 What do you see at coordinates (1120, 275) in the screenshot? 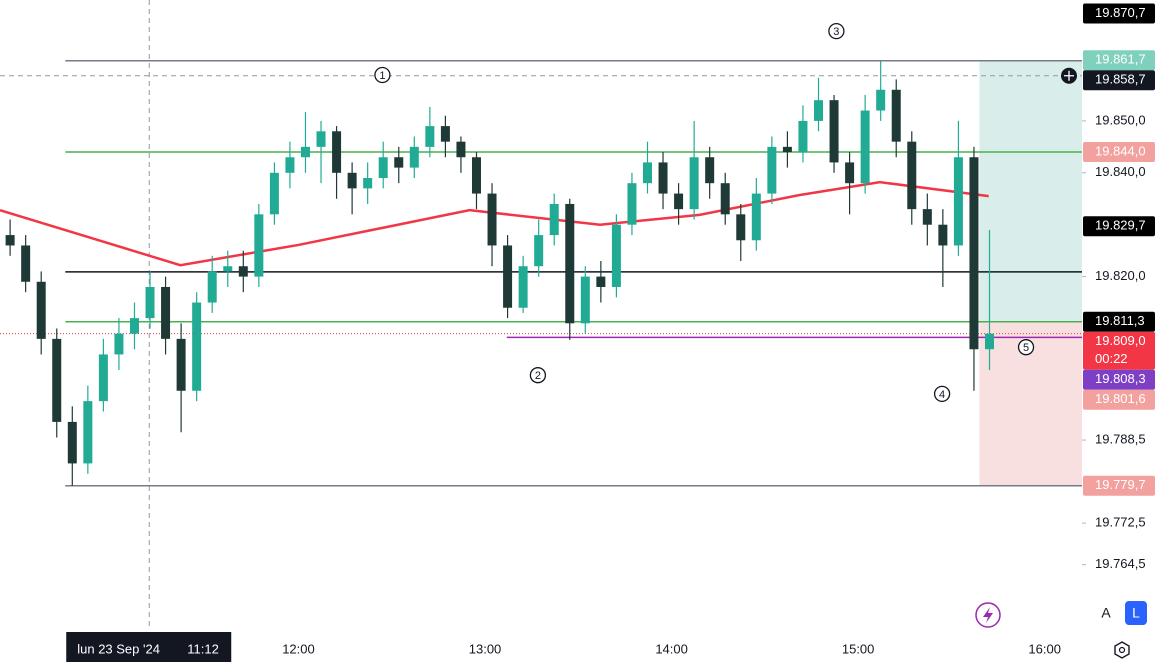
I see `y-tick-label: 19.820,0` at bounding box center [1120, 275].